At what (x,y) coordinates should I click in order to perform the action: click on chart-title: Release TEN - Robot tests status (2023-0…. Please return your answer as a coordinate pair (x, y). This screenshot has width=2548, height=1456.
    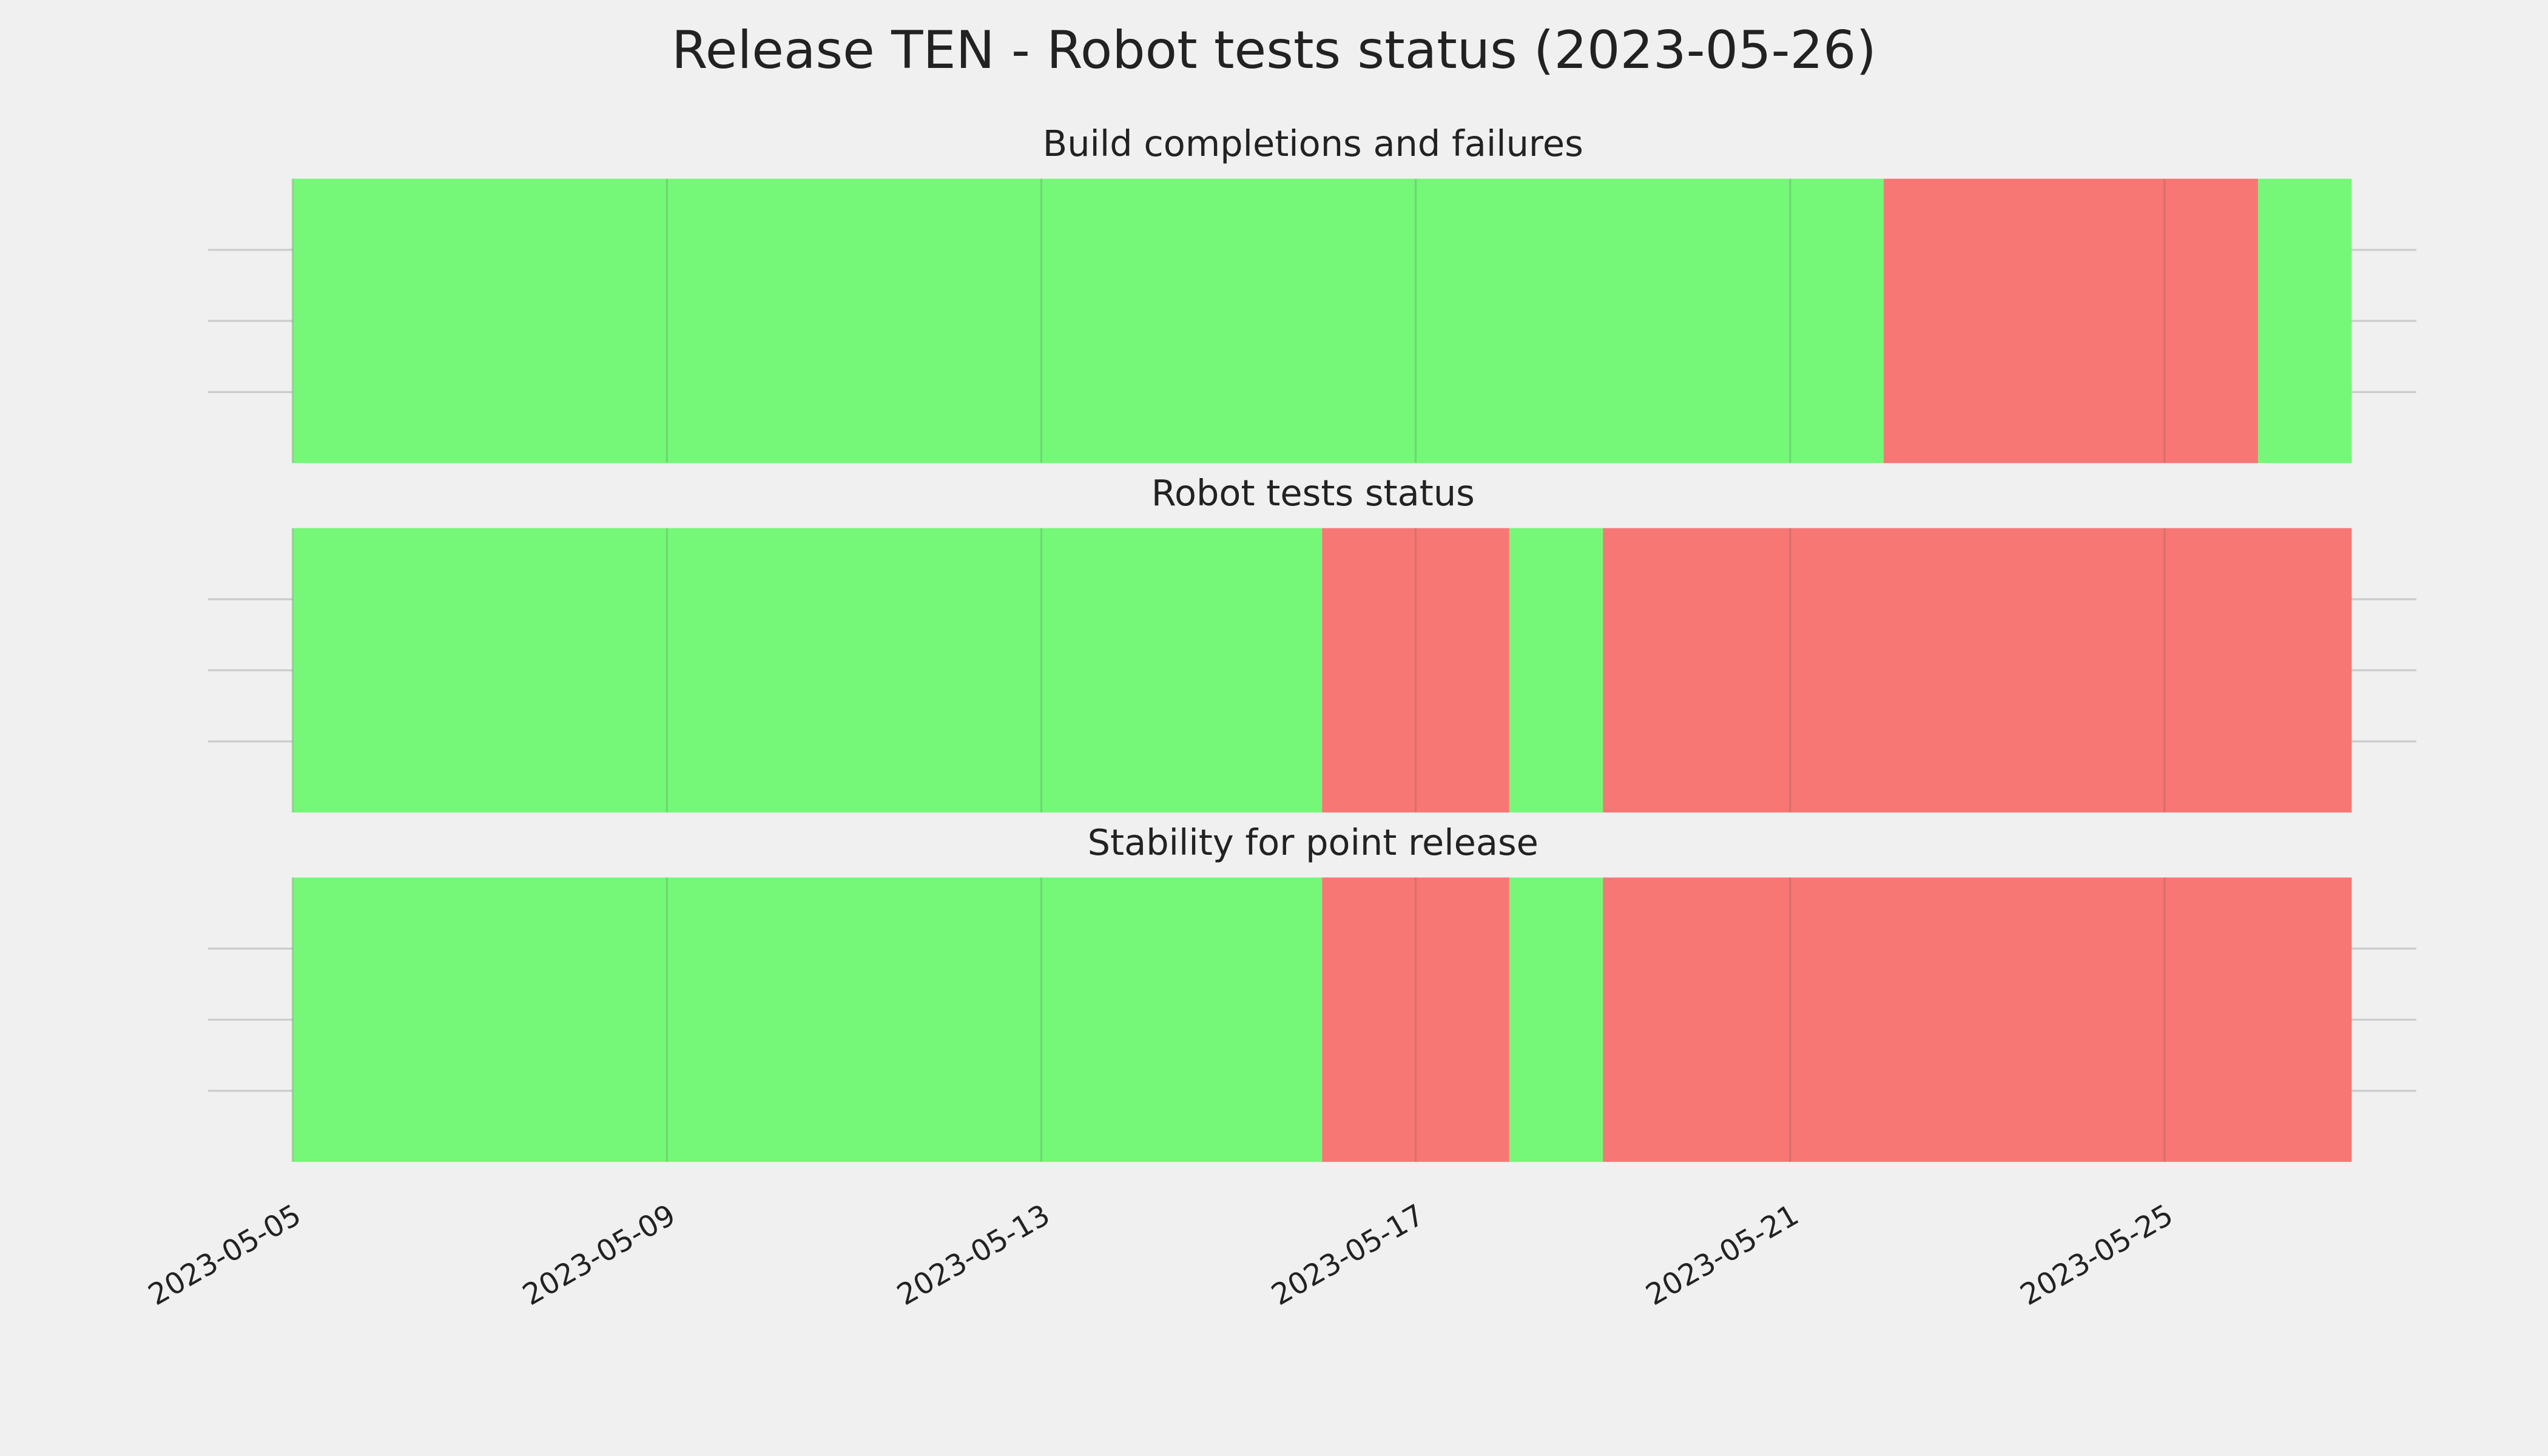
    Looking at the image, I should click on (1274, 50).